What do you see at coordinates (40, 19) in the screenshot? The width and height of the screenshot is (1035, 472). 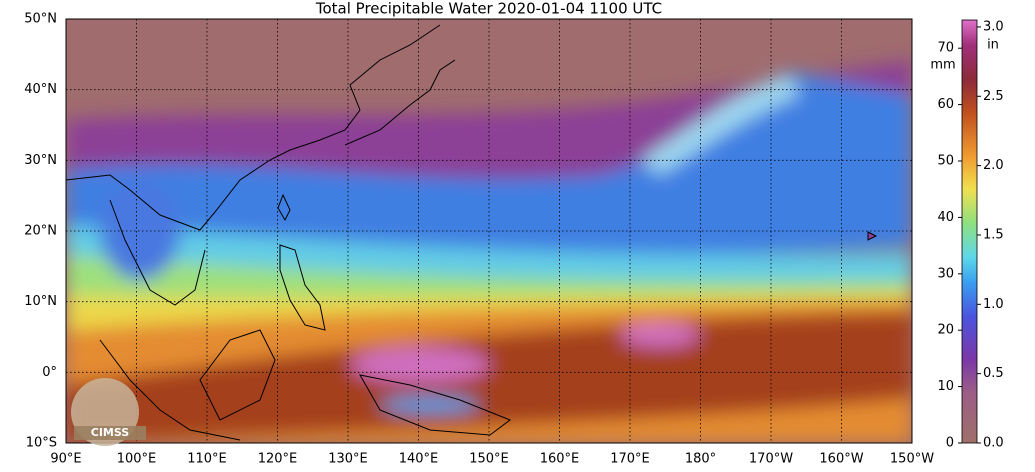 I see `lat-label: 50°N` at bounding box center [40, 19].